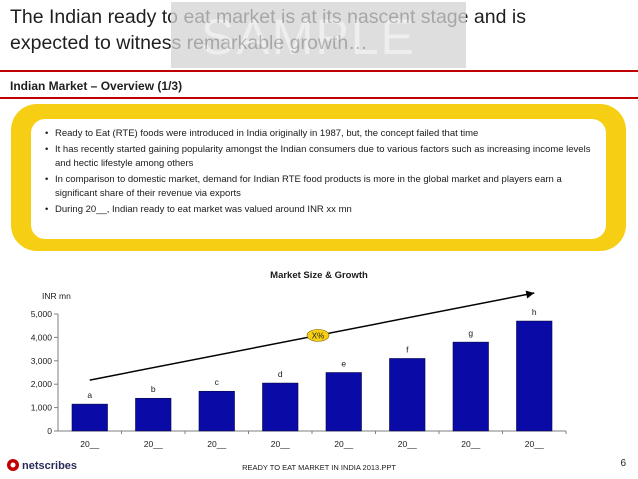  Describe the element at coordinates (49, 431) in the screenshot. I see `y-tick-label: 0` at that location.